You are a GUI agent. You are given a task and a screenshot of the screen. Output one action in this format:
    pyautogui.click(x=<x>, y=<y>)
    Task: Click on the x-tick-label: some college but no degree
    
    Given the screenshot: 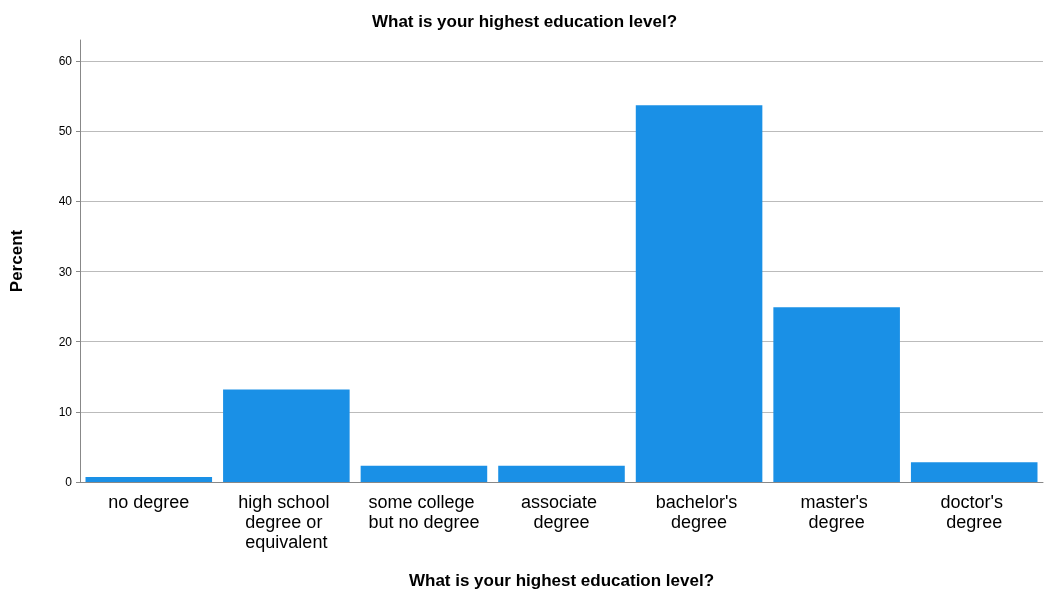 What is the action you would take?
    pyautogui.click(x=424, y=512)
    